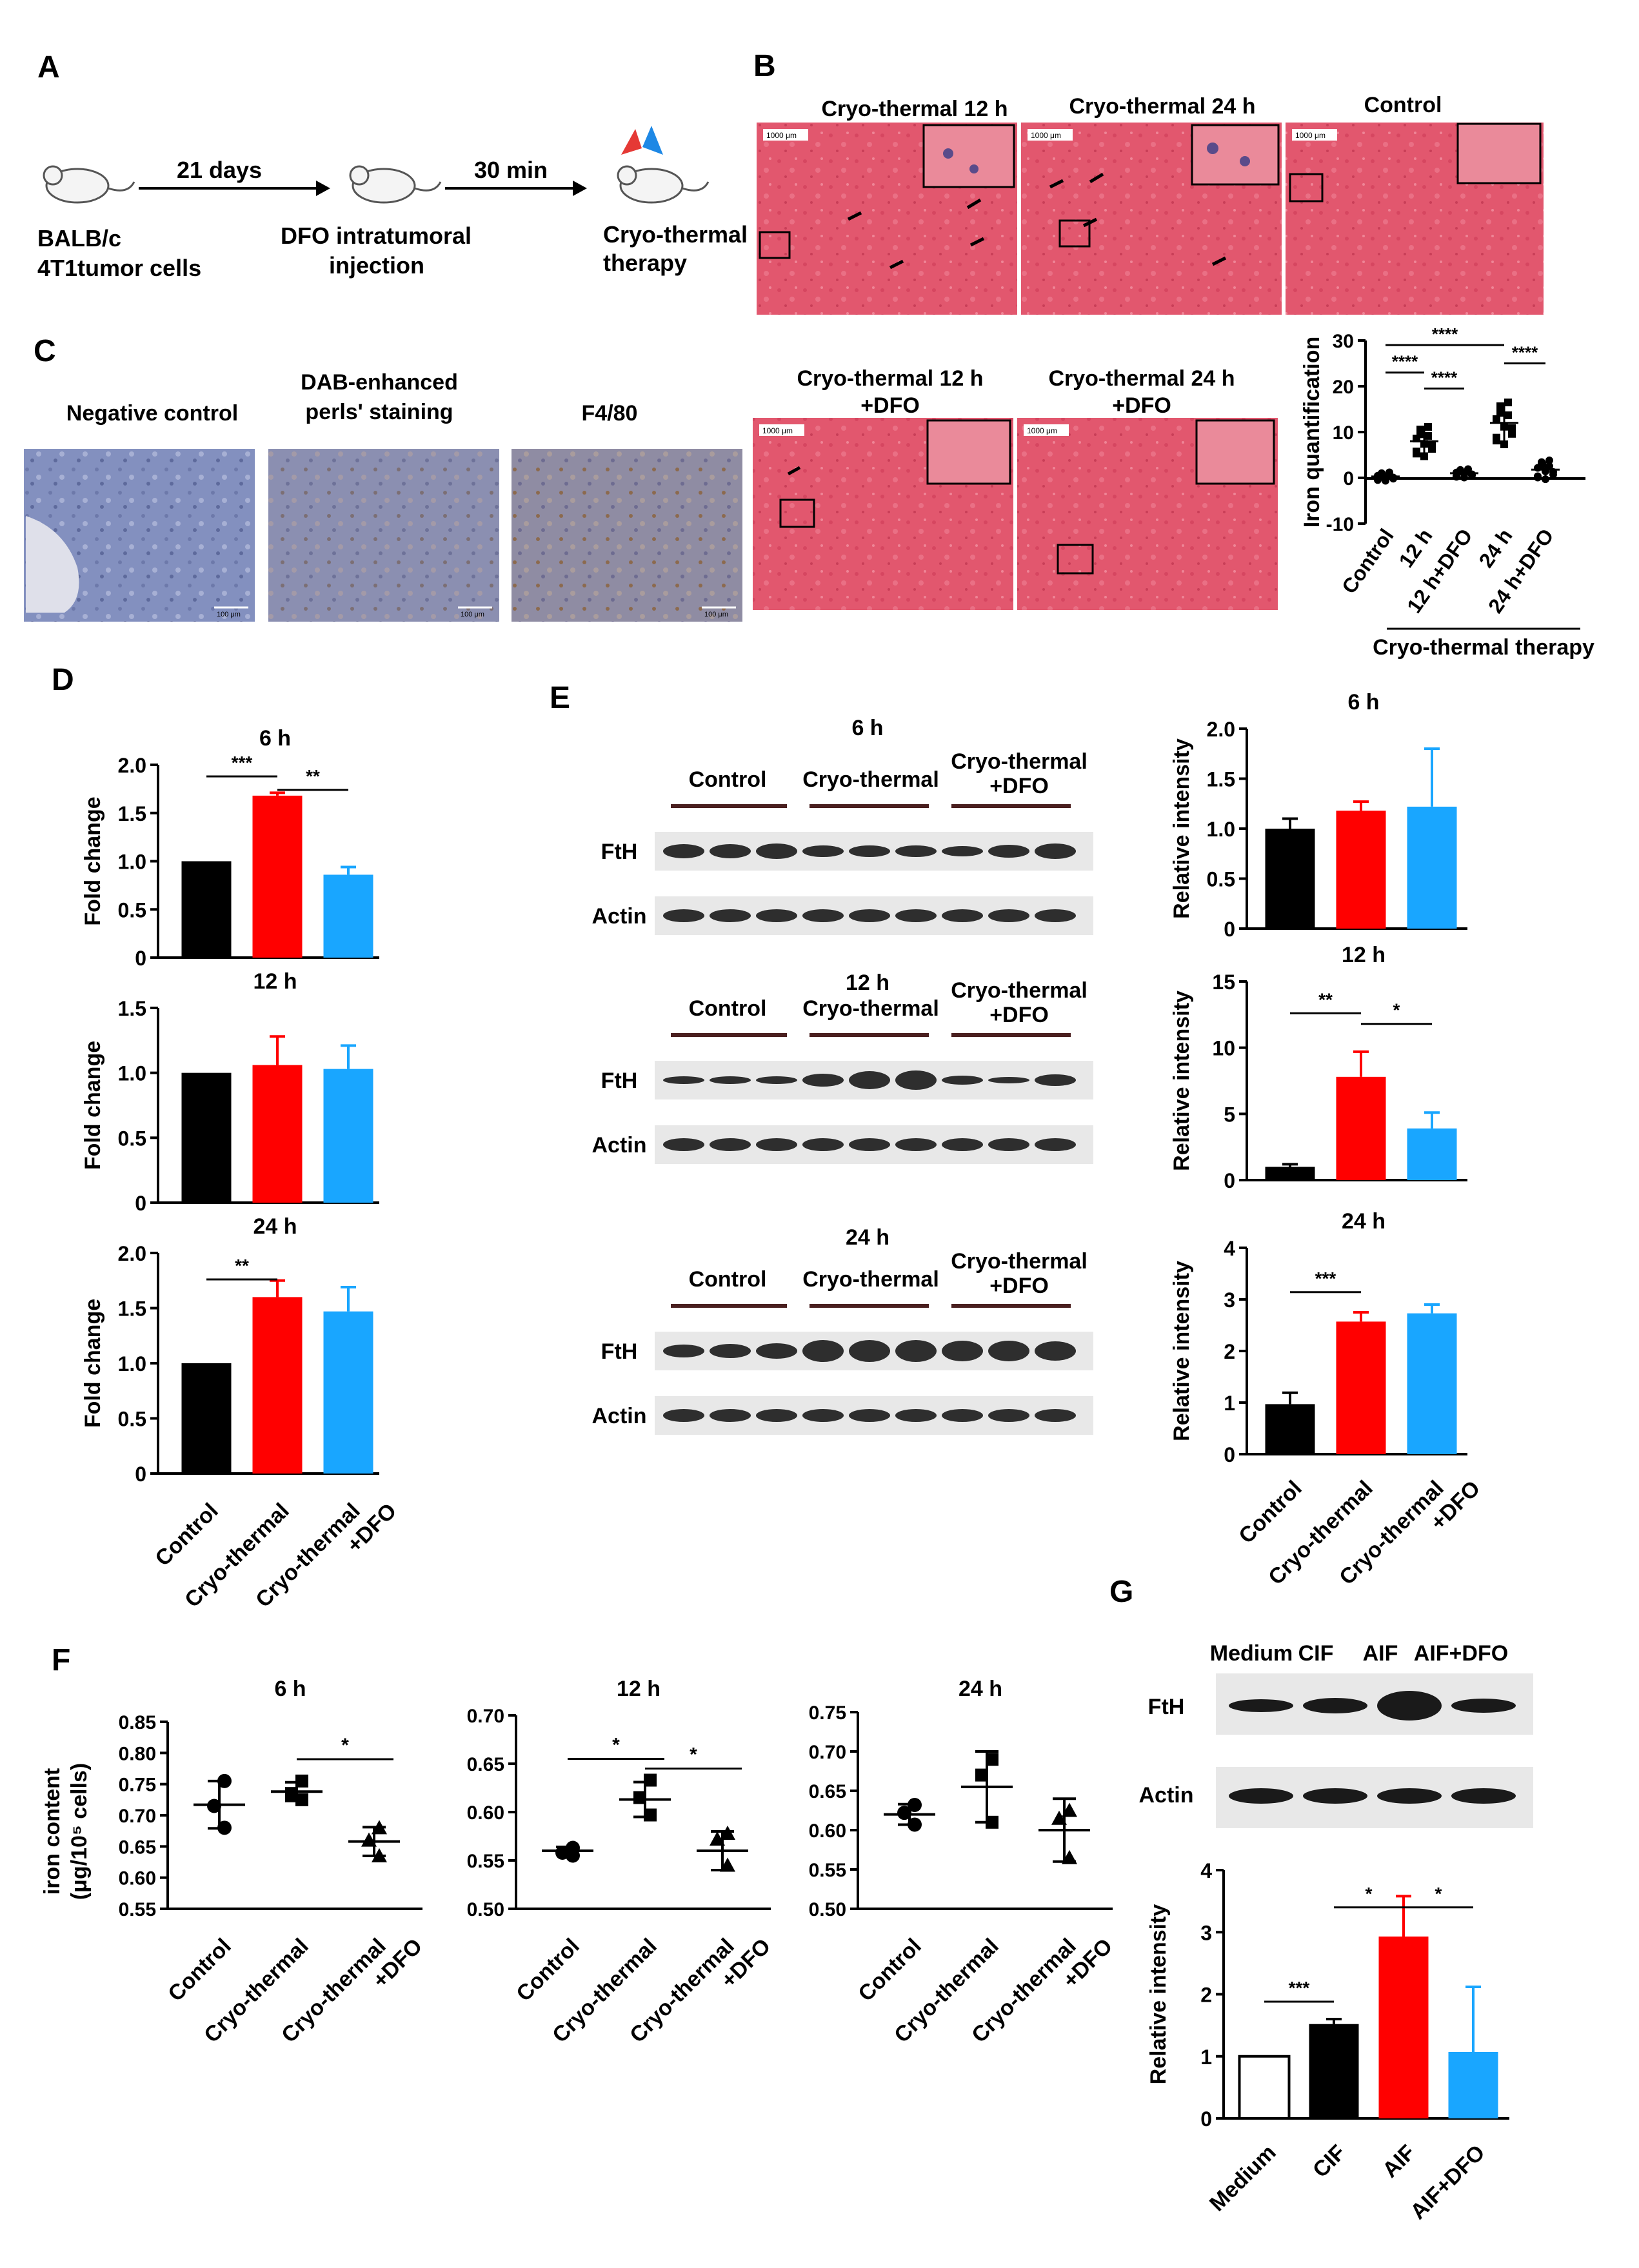 This screenshot has width=1639, height=2268. What do you see at coordinates (871, 1008) in the screenshot?
I see `blot-group-label: Cryo-thermal` at bounding box center [871, 1008].